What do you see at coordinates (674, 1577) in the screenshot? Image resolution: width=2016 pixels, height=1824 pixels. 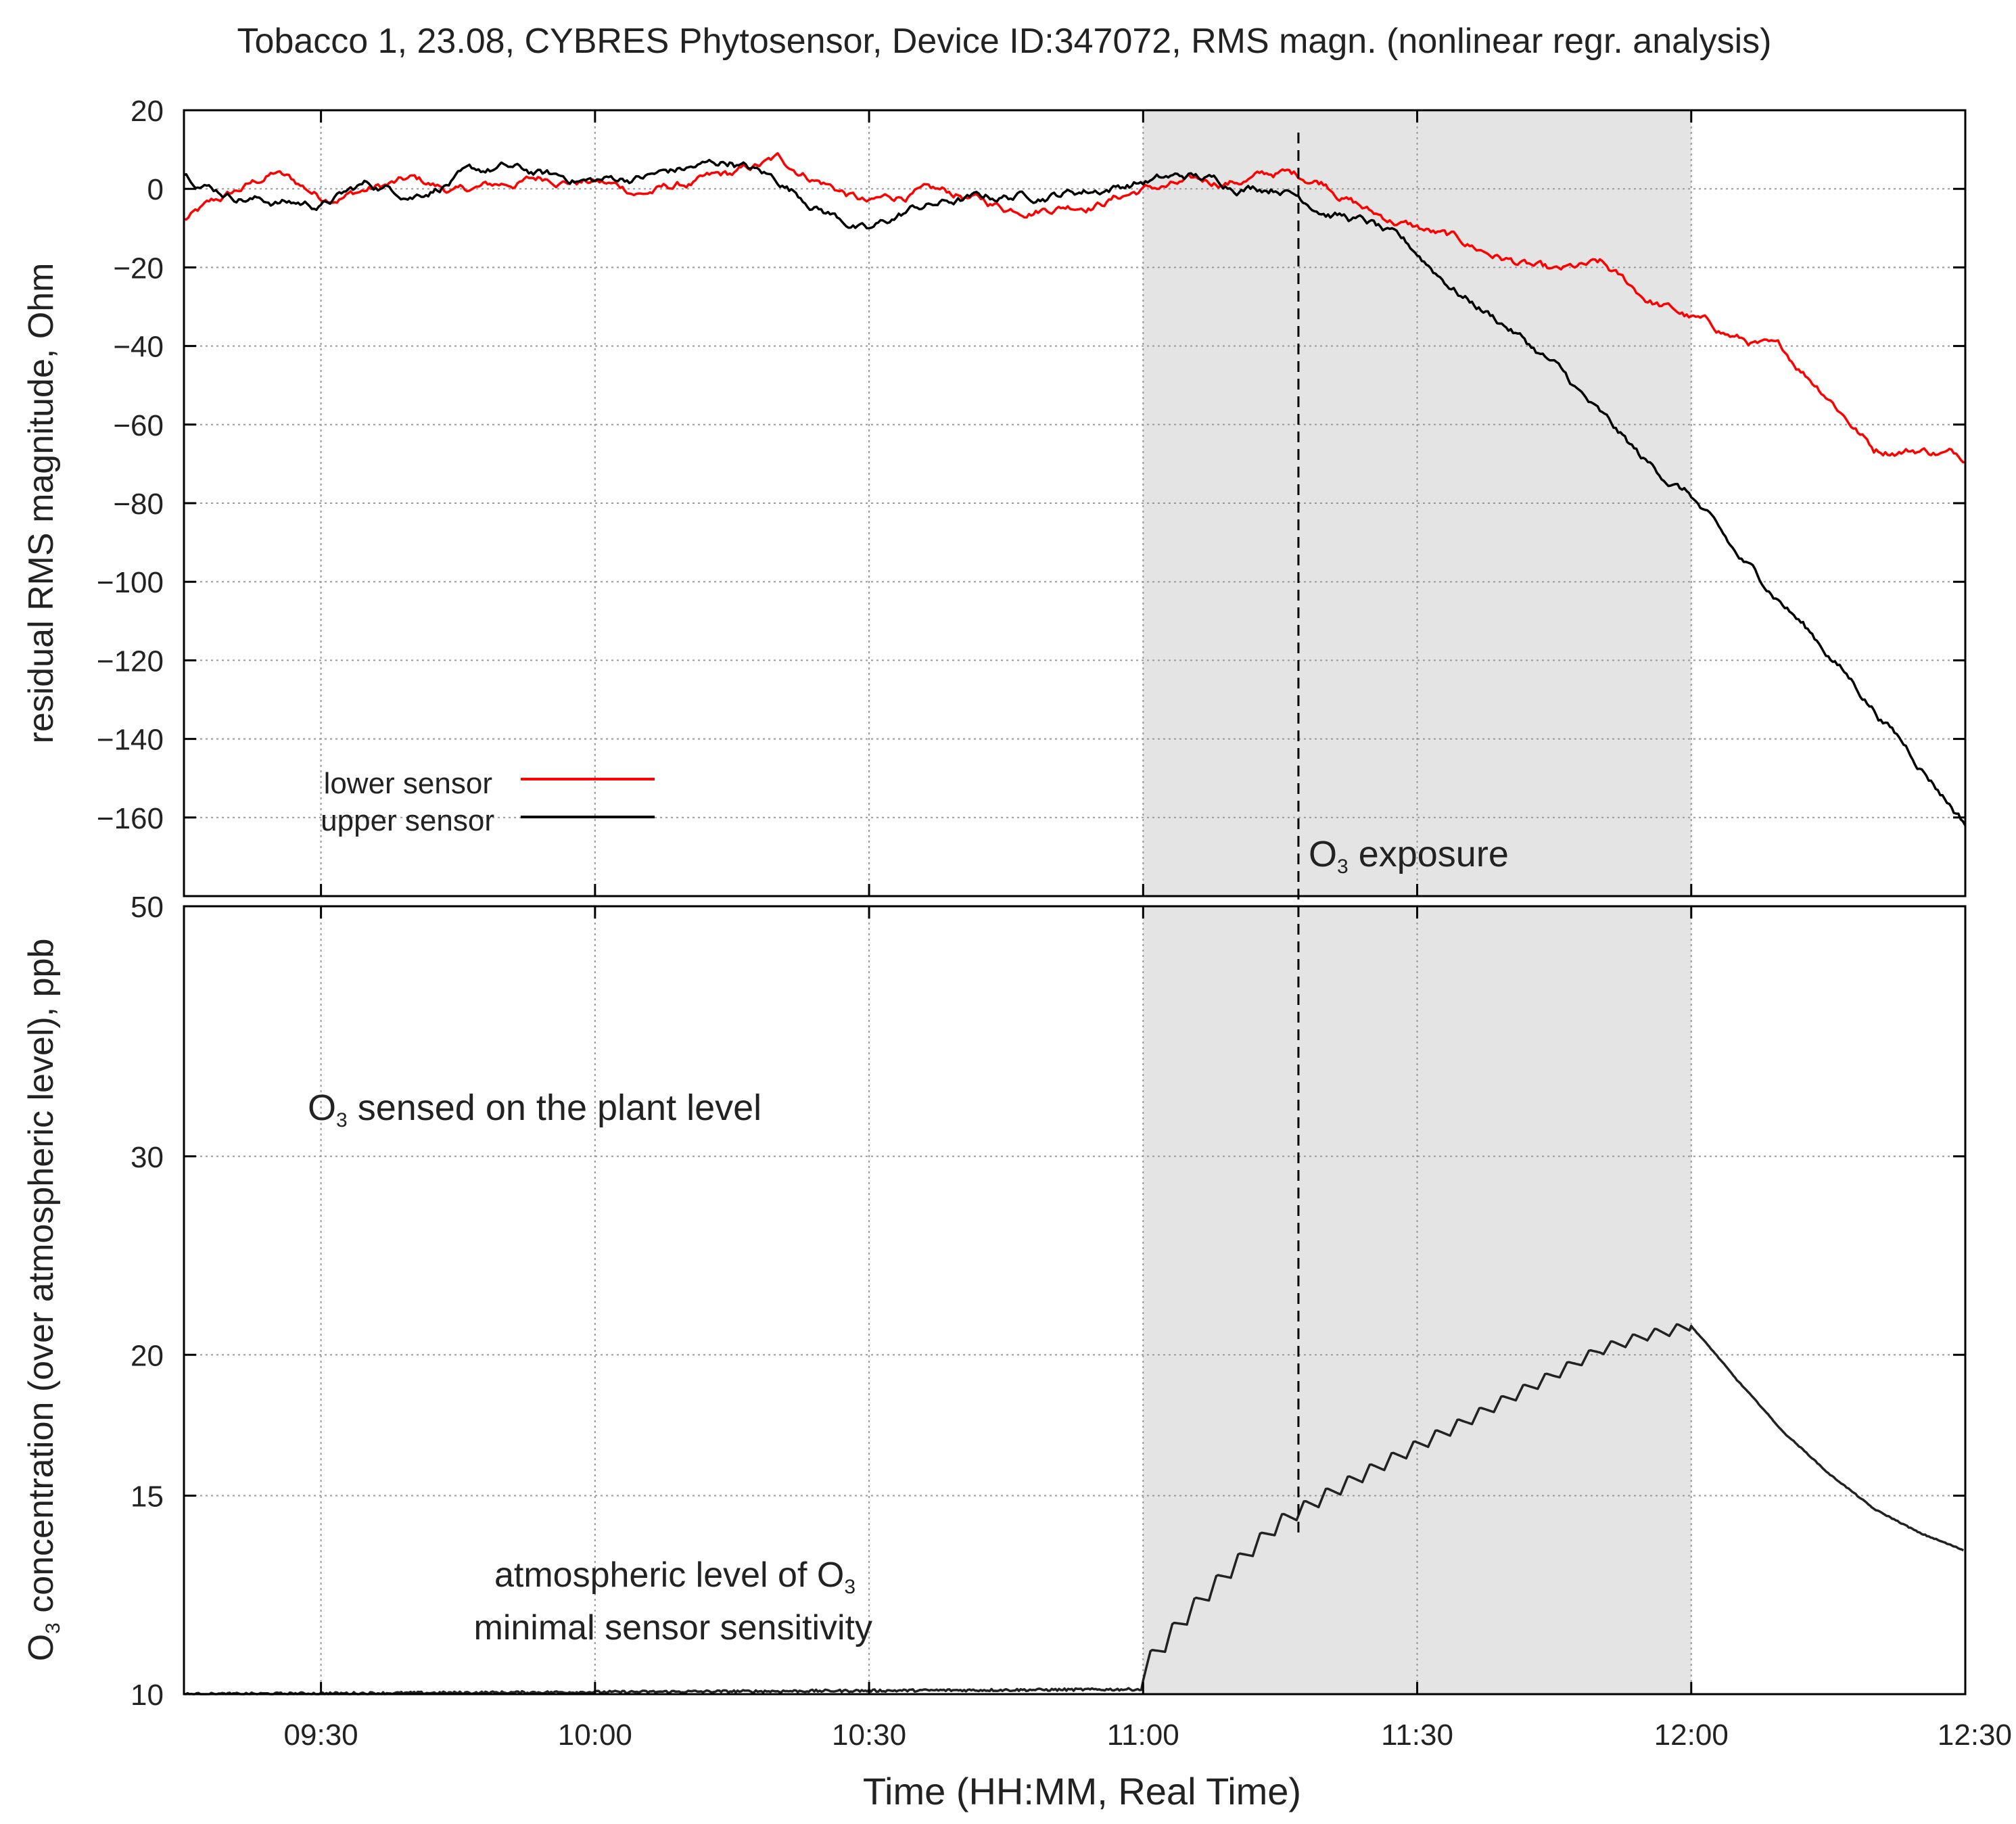 I see `annotation-atmospheric-level: atmospheric level of O3` at bounding box center [674, 1577].